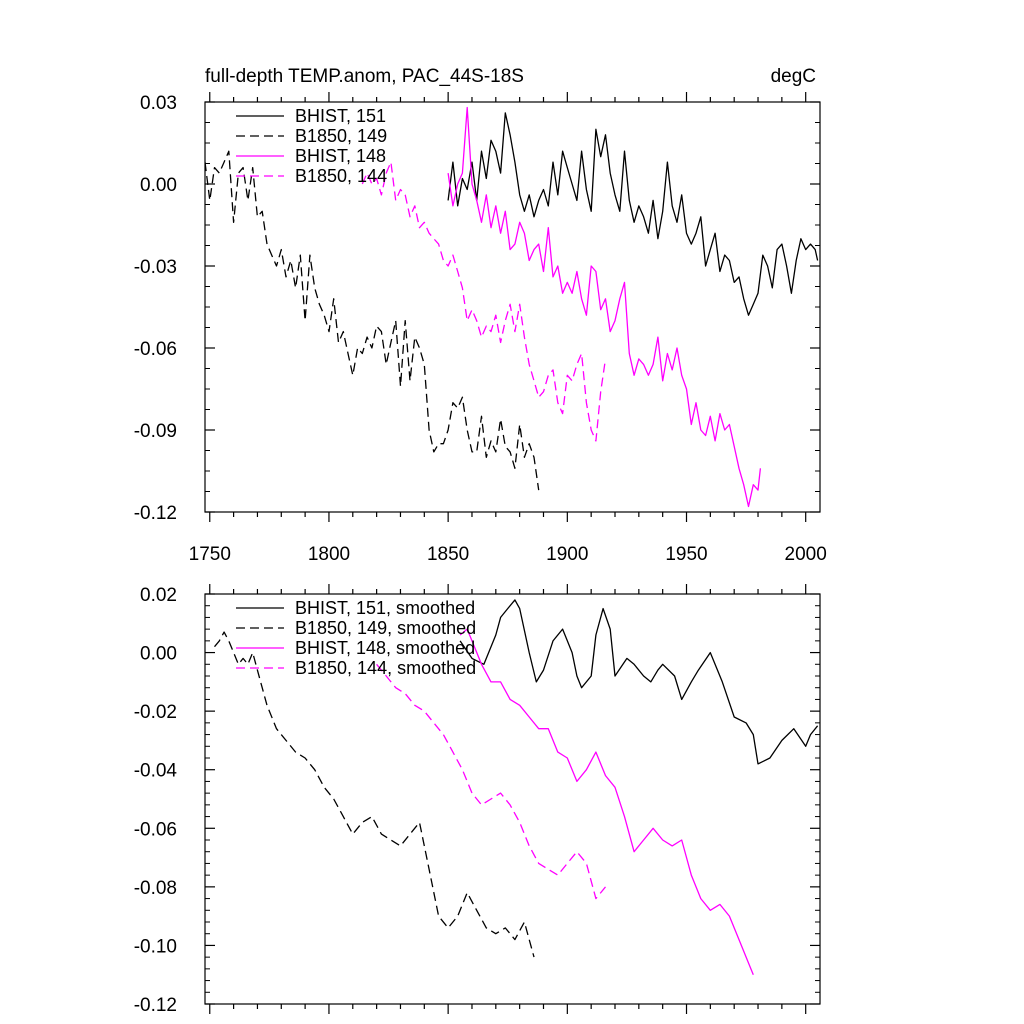  I want to click on y-tick-label: -0.09, so click(155, 431).